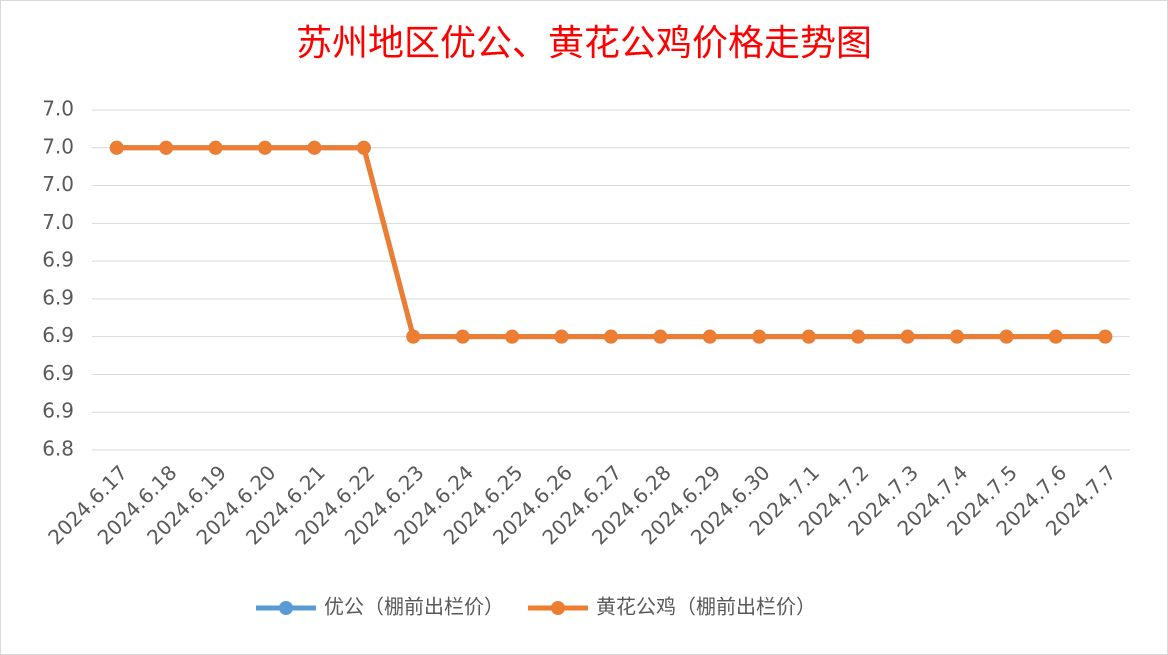 The width and height of the screenshot is (1168, 655). What do you see at coordinates (414, 607) in the screenshot?
I see `legend-label: 优公（棚前出栏价）` at bounding box center [414, 607].